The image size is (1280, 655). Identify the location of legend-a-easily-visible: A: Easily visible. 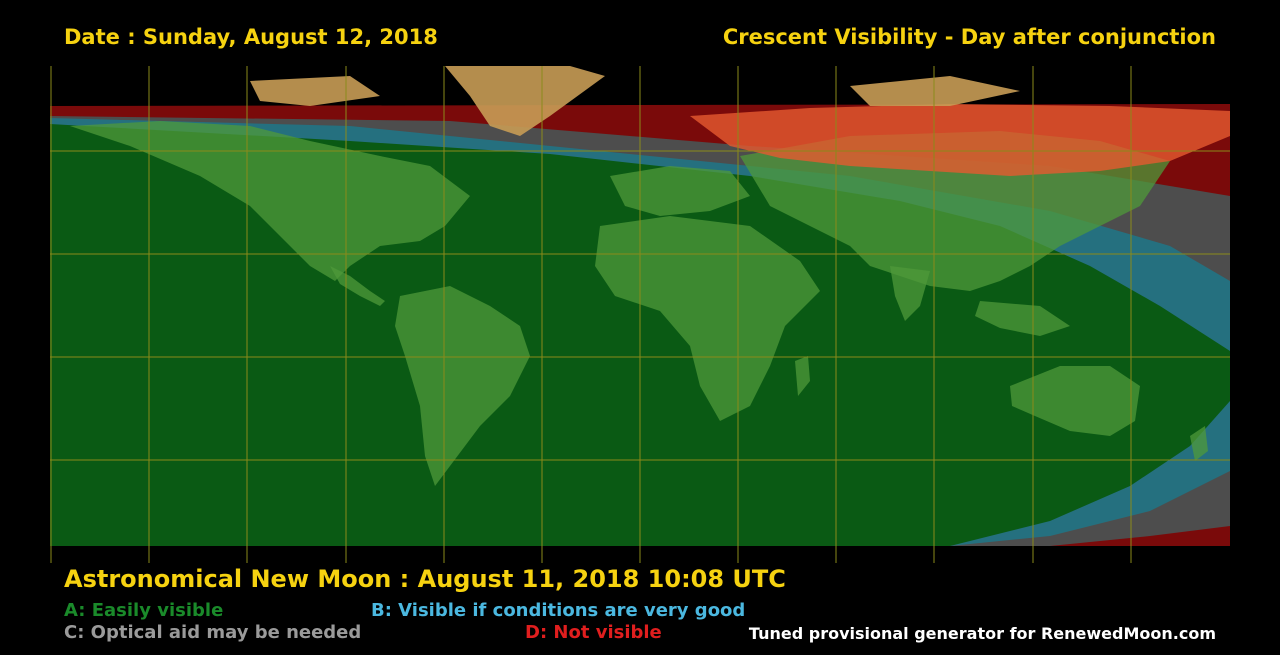
(144, 610).